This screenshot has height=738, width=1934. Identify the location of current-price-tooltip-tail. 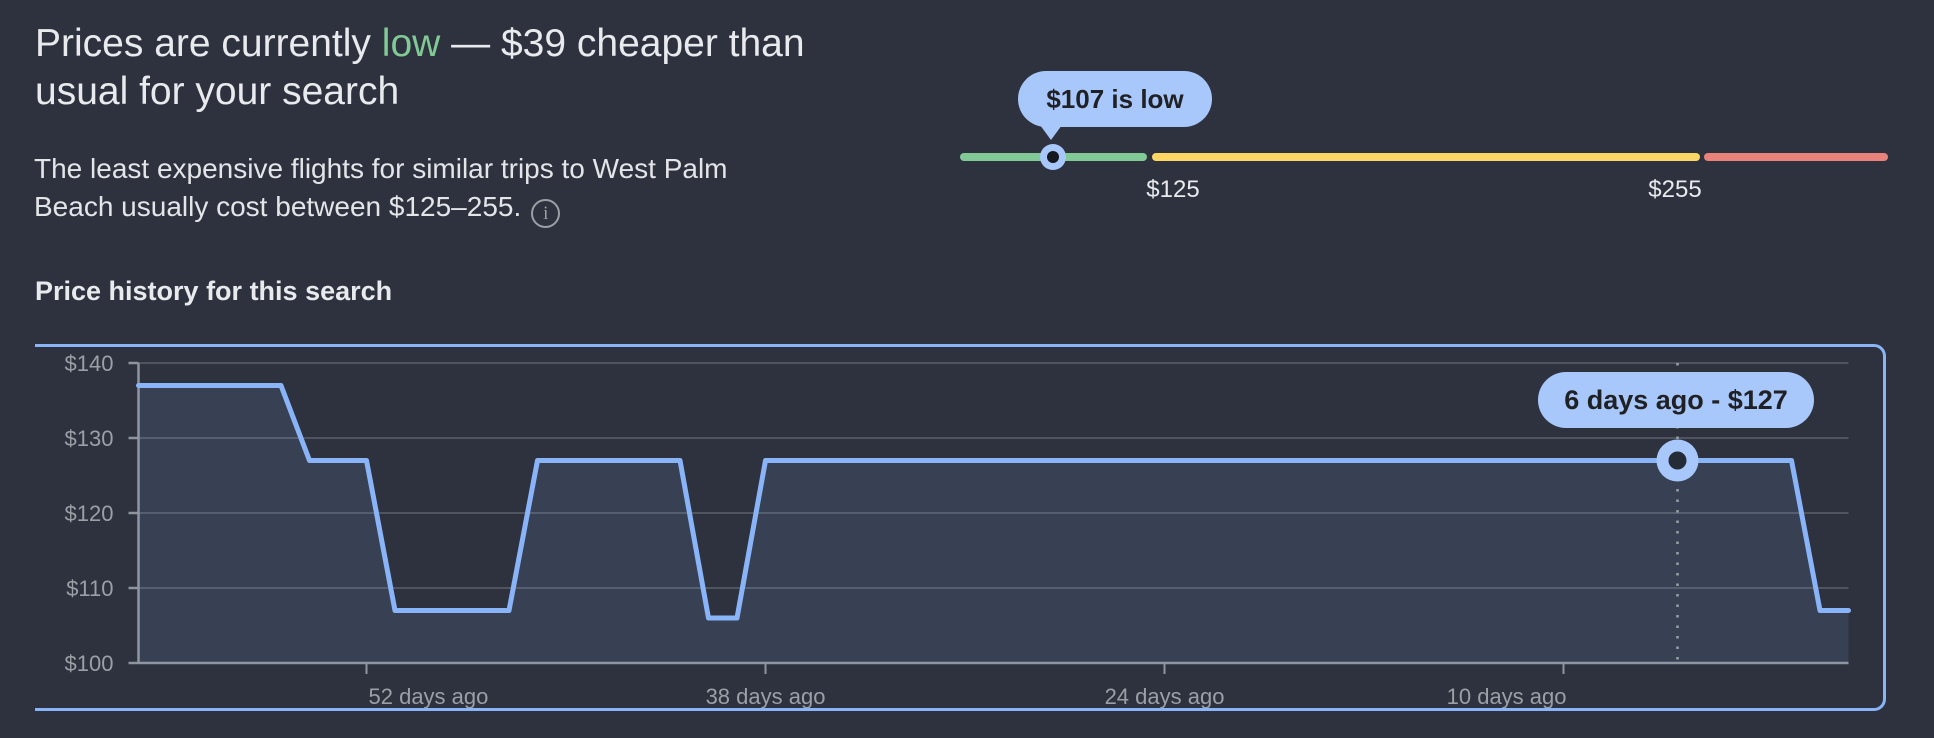
(1051, 132).